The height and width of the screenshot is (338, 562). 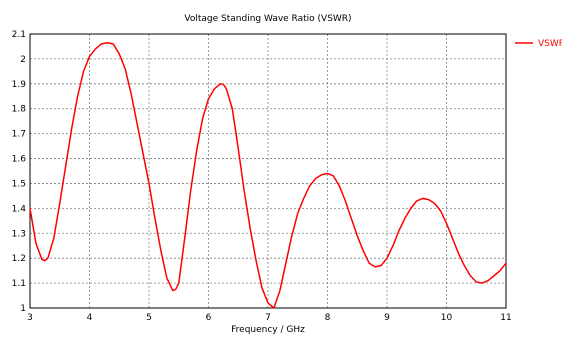 I want to click on y-tick-label: 2, so click(x=23, y=60).